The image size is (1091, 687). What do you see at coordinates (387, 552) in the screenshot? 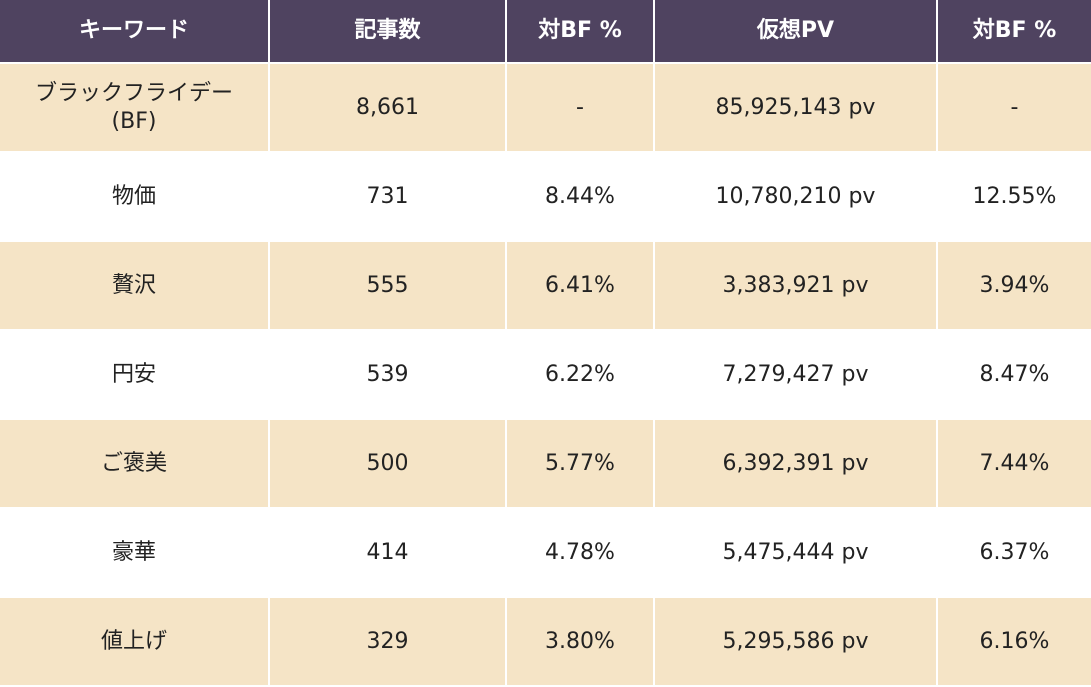
I see `value-cell: 414` at bounding box center [387, 552].